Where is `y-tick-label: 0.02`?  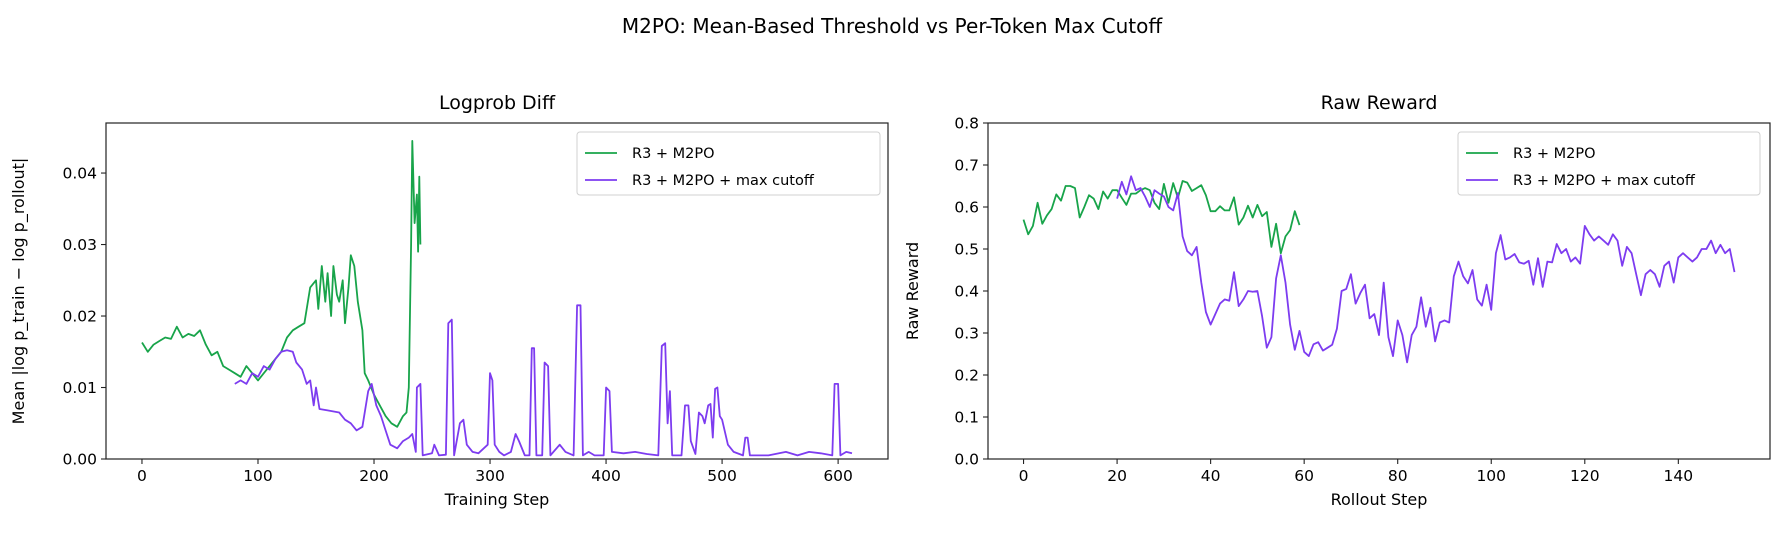
y-tick-label: 0.02 is located at coordinates (79, 317).